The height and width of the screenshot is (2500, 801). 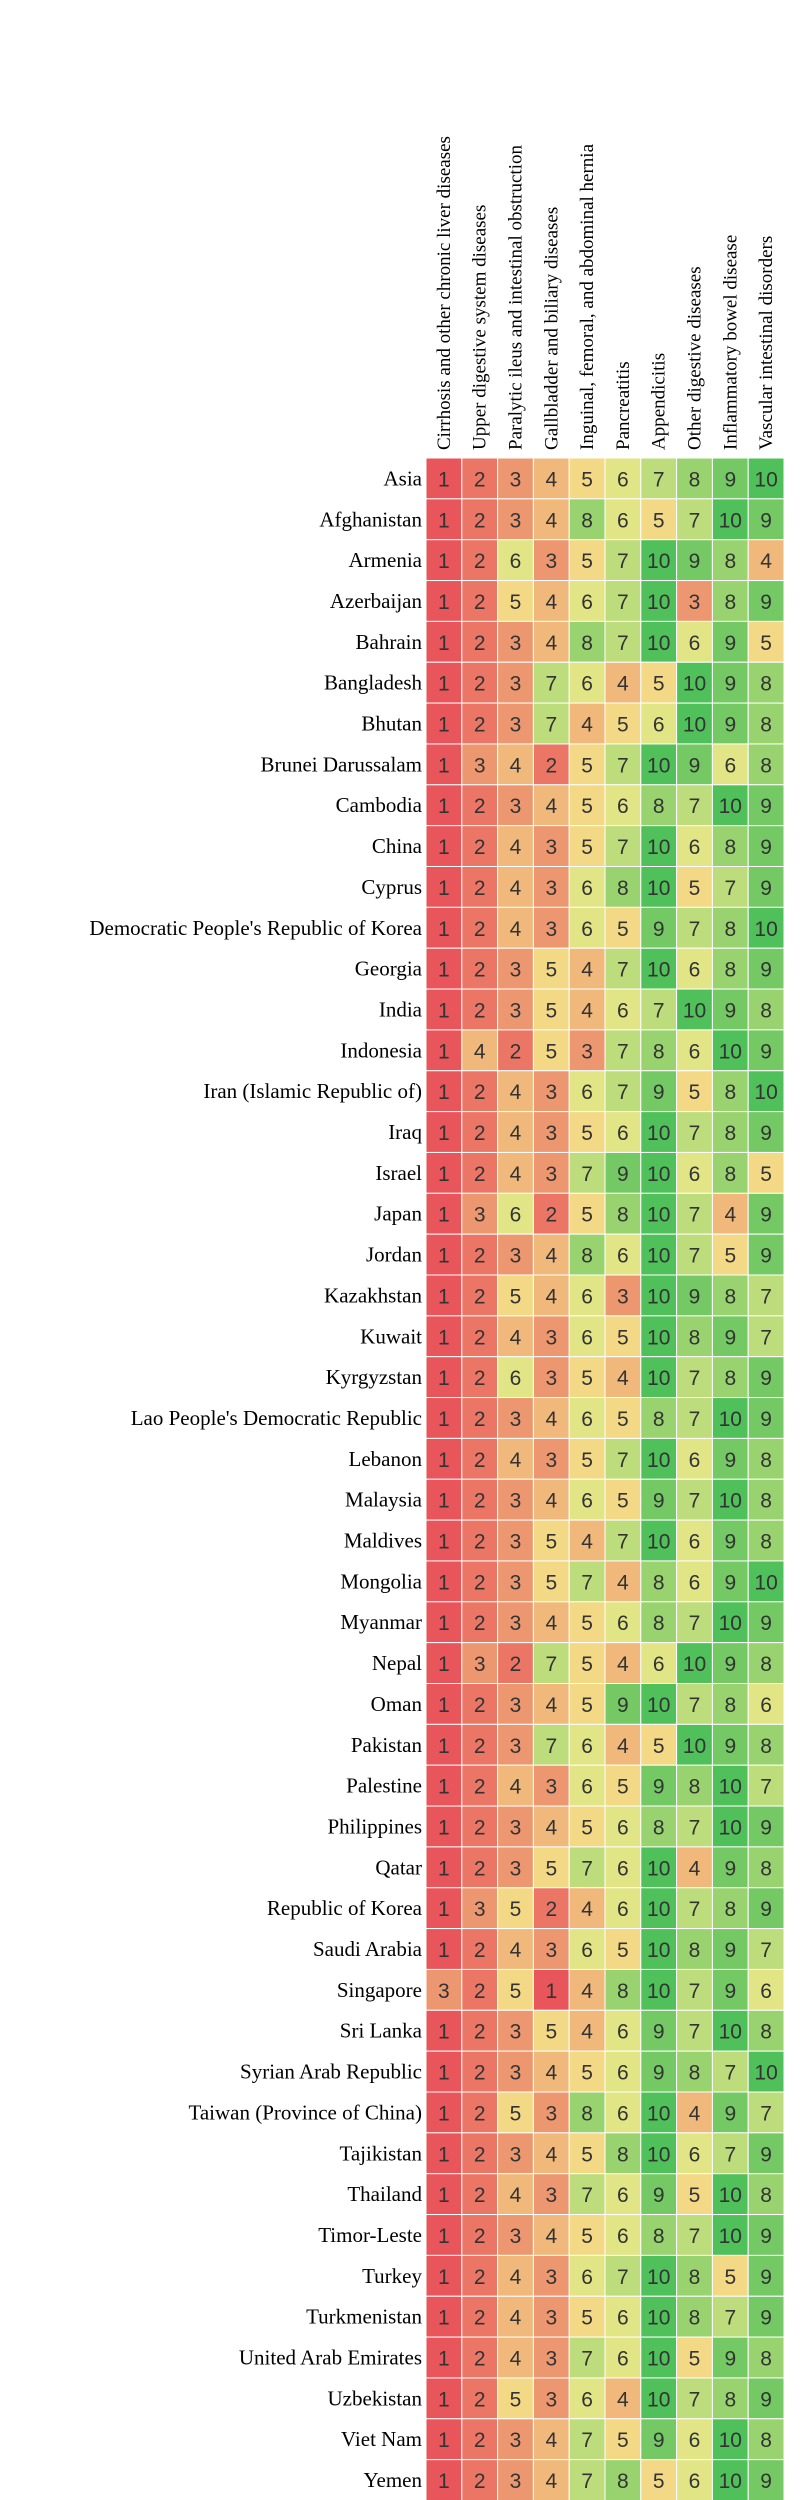 What do you see at coordinates (370, 2235) in the screenshot?
I see `row-label: Timor-Leste` at bounding box center [370, 2235].